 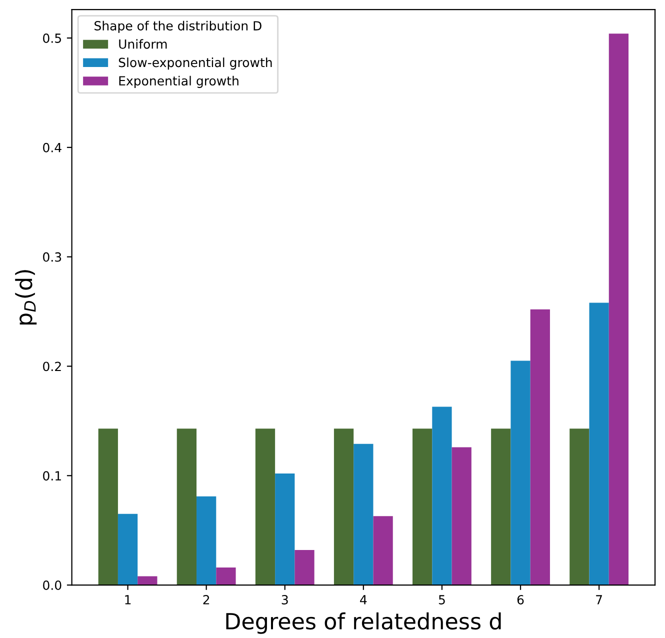 I want to click on y-tick-label: 0.1, so click(x=52, y=476).